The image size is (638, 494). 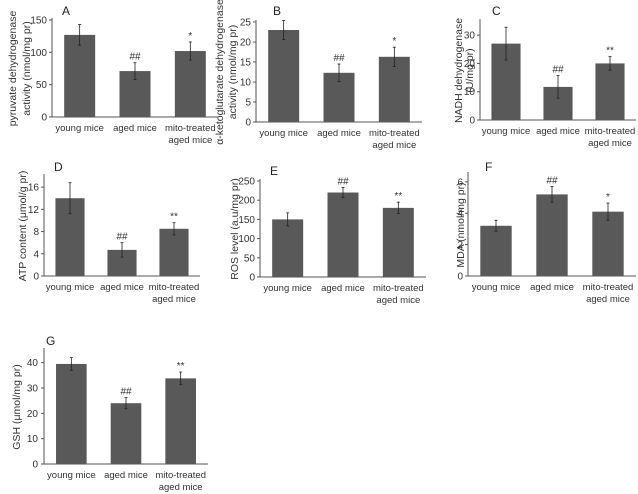 I want to click on panel-c-bar, so click(x=610, y=91).